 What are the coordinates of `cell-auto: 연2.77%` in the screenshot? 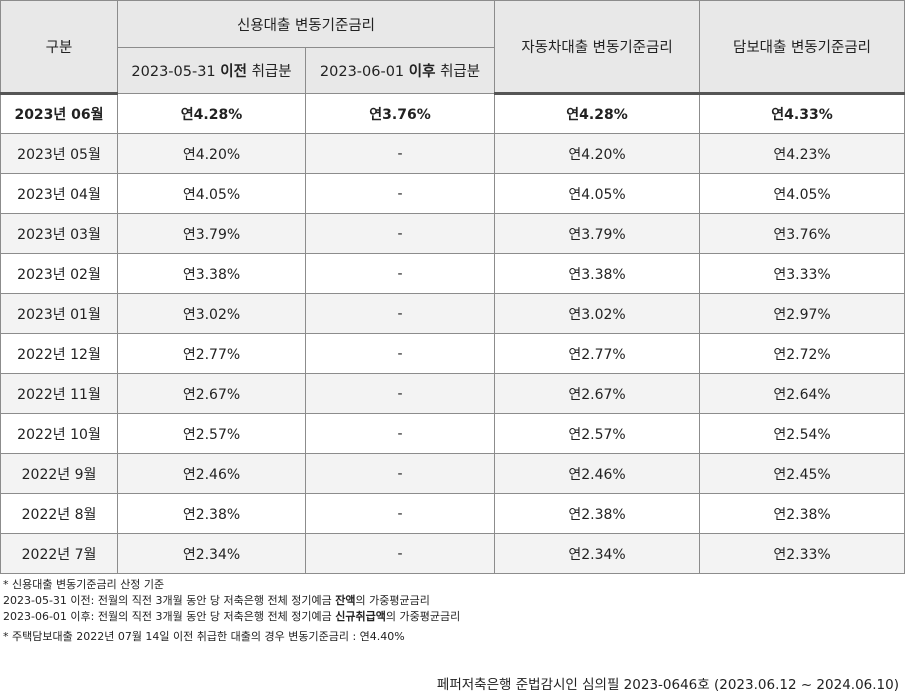 It's located at (597, 353).